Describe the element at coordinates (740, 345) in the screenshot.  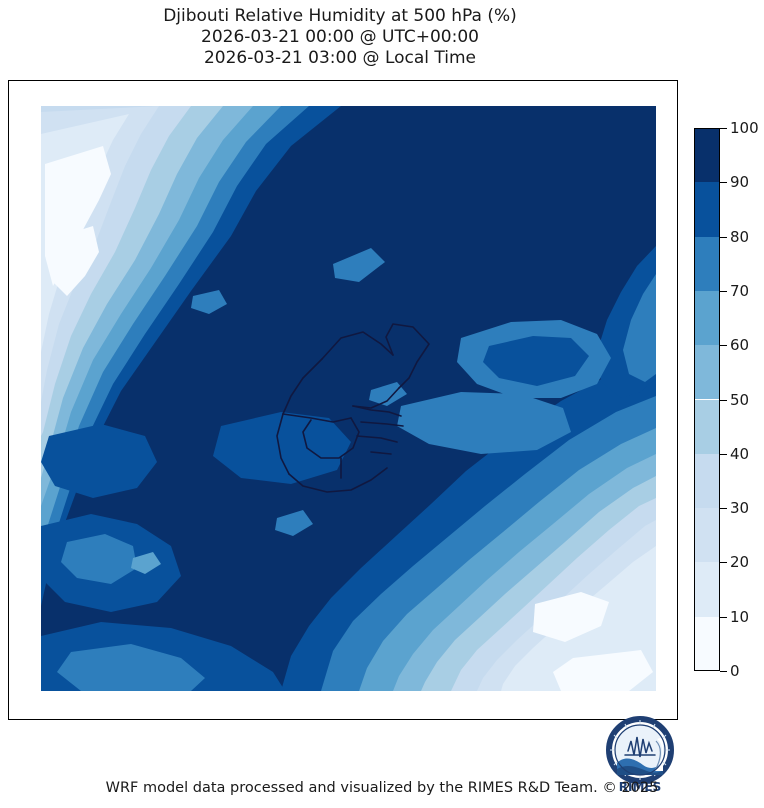
I see `colorbar-label-60: 60` at that location.